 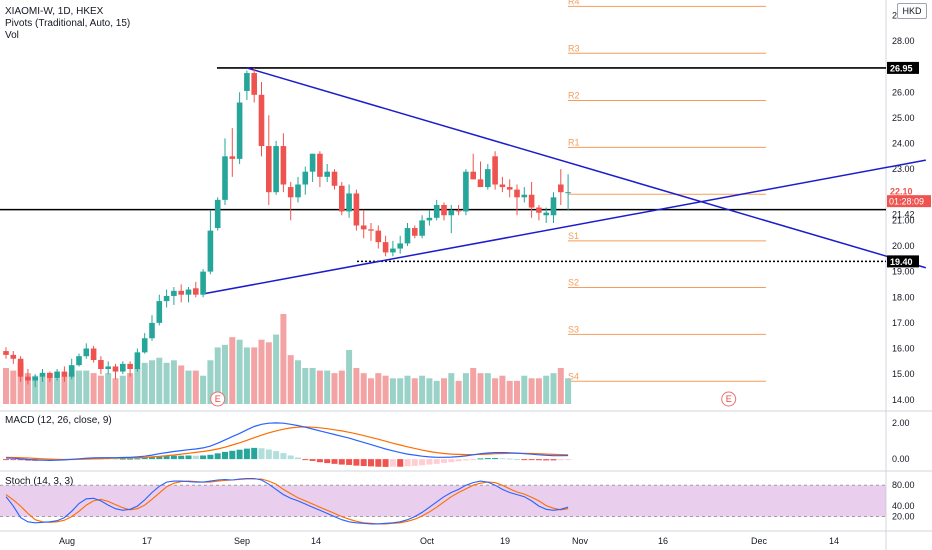 What do you see at coordinates (12, 35) in the screenshot?
I see `legend-vol: Vol` at bounding box center [12, 35].